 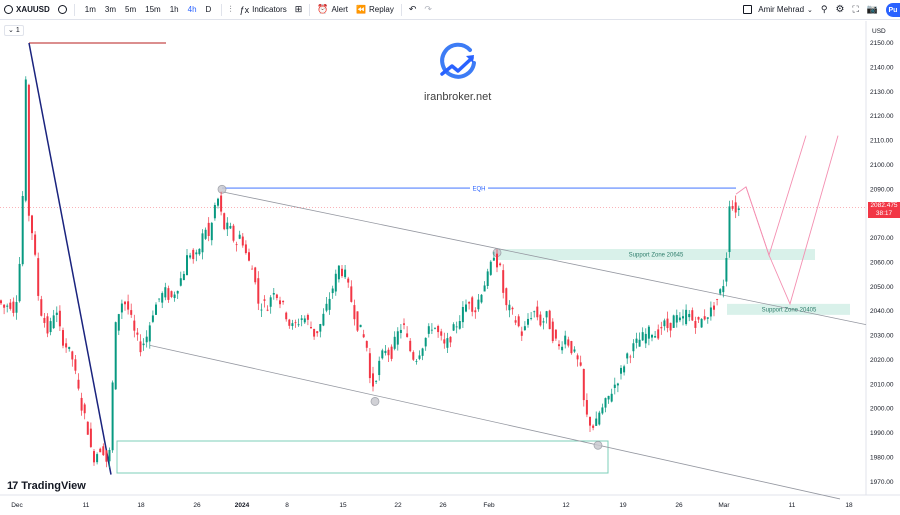 I want to click on support-zone-lower-label: Support Zone 20405, so click(x=789, y=310).